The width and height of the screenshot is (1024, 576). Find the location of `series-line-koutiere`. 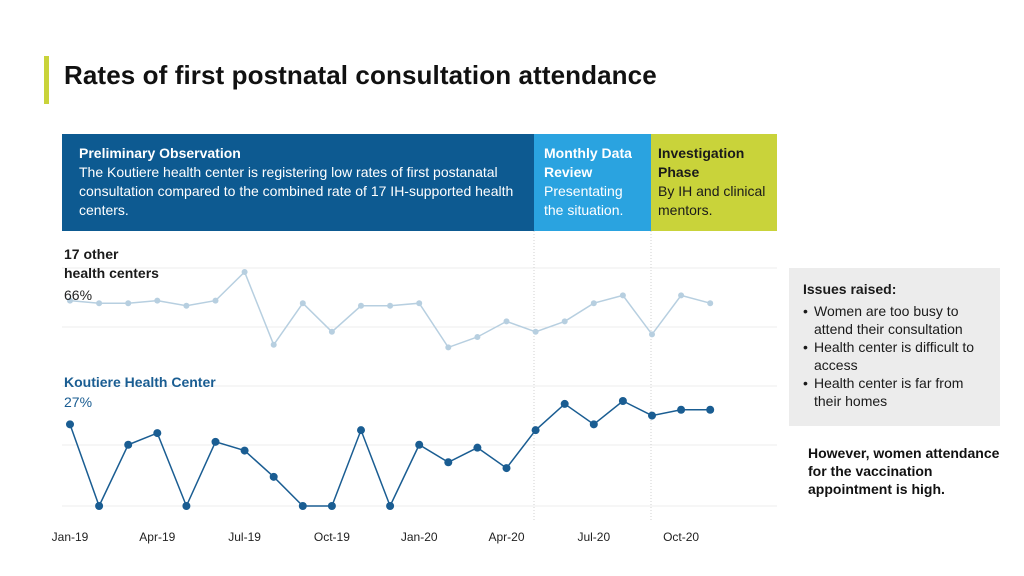

series-line-koutiere is located at coordinates (390, 454).